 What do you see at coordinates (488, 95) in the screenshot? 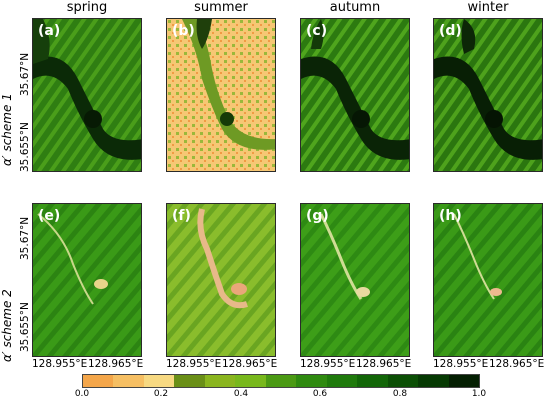
I see `map-panel-d: (d)` at bounding box center [488, 95].